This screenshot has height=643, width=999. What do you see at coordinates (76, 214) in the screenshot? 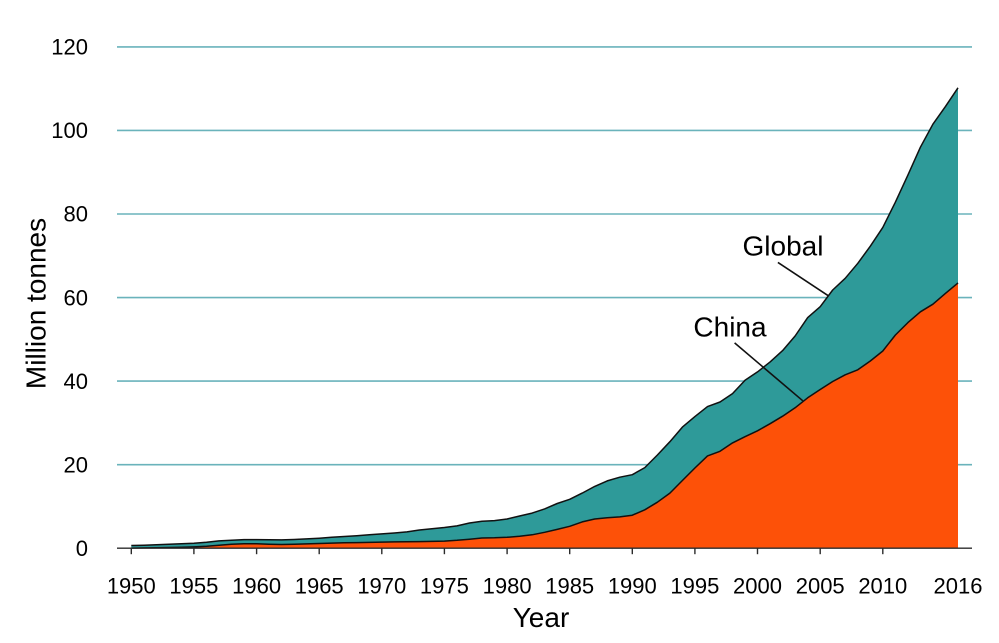
I see `svg-text: 80` at bounding box center [76, 214].